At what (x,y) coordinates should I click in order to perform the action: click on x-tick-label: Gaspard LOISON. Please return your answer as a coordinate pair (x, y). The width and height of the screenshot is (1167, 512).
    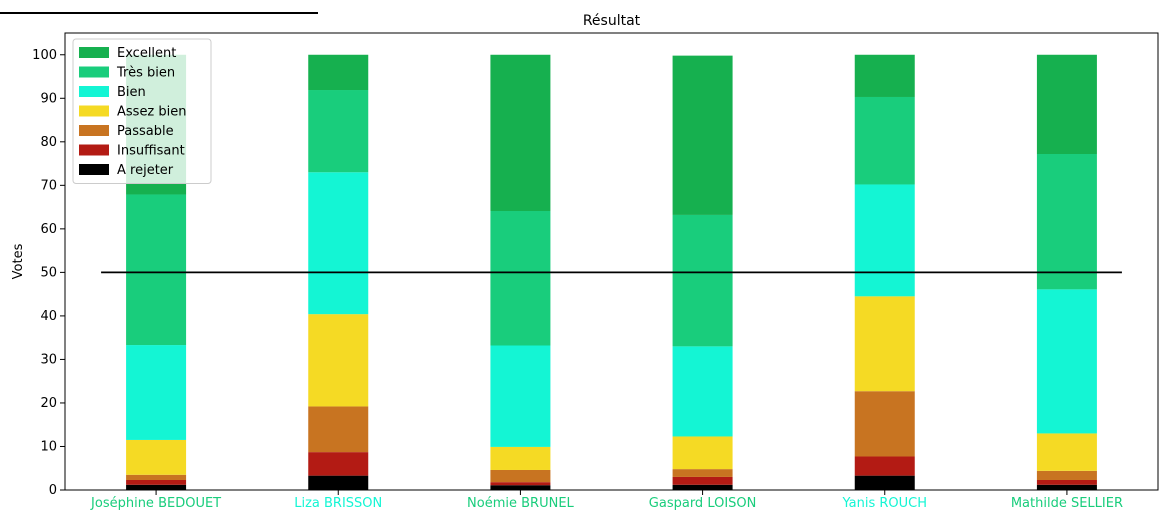
    Looking at the image, I should click on (703, 503).